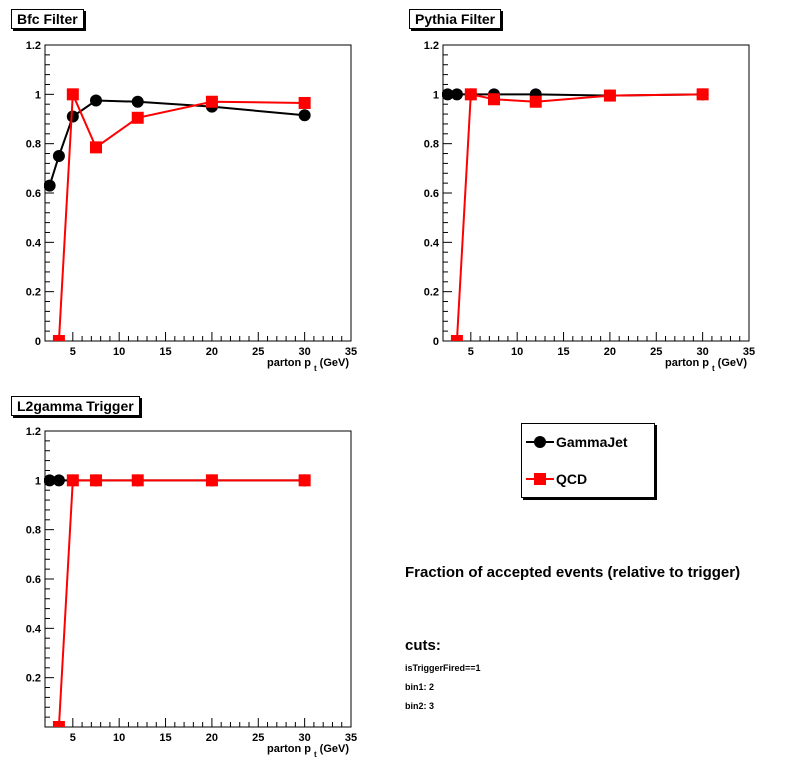 This screenshot has height=772, width=796. Describe the element at coordinates (47, 19) in the screenshot. I see `chart-title: Bfc Filter` at that location.